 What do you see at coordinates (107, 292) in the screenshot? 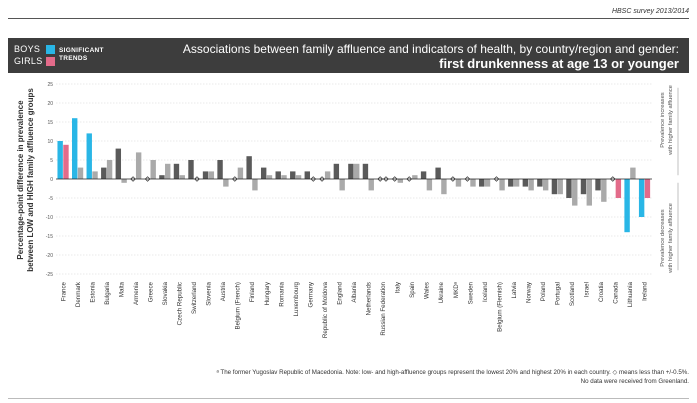
I see `x-tick-label: Bulgaria` at bounding box center [107, 292].